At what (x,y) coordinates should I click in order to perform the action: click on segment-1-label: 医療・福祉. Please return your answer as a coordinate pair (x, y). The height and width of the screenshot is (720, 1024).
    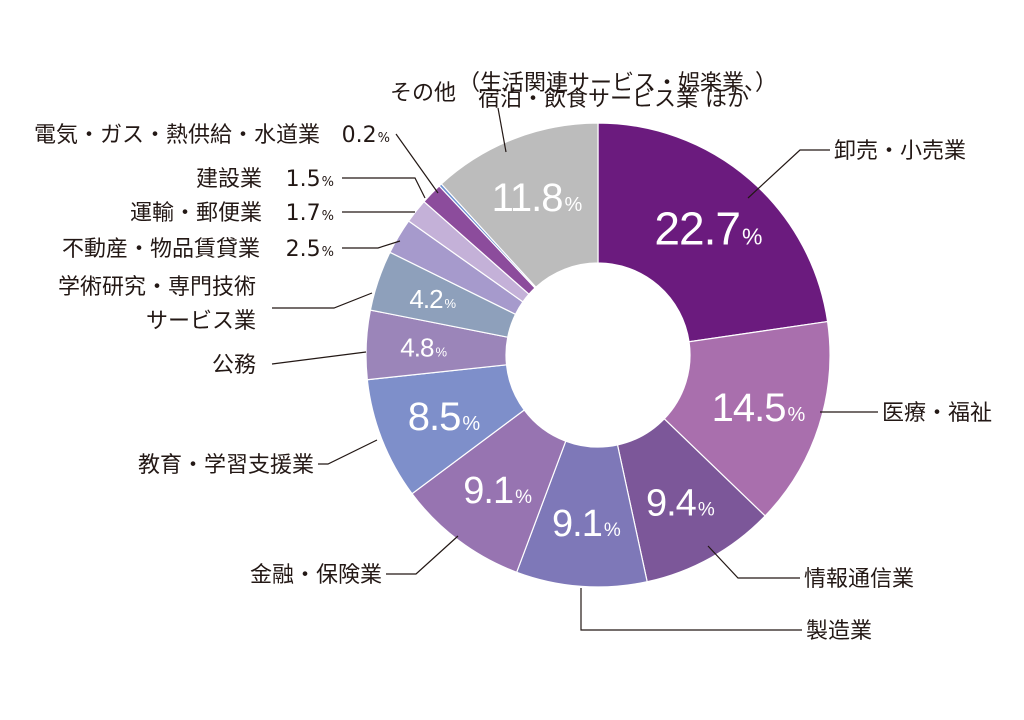
    Looking at the image, I should click on (937, 413).